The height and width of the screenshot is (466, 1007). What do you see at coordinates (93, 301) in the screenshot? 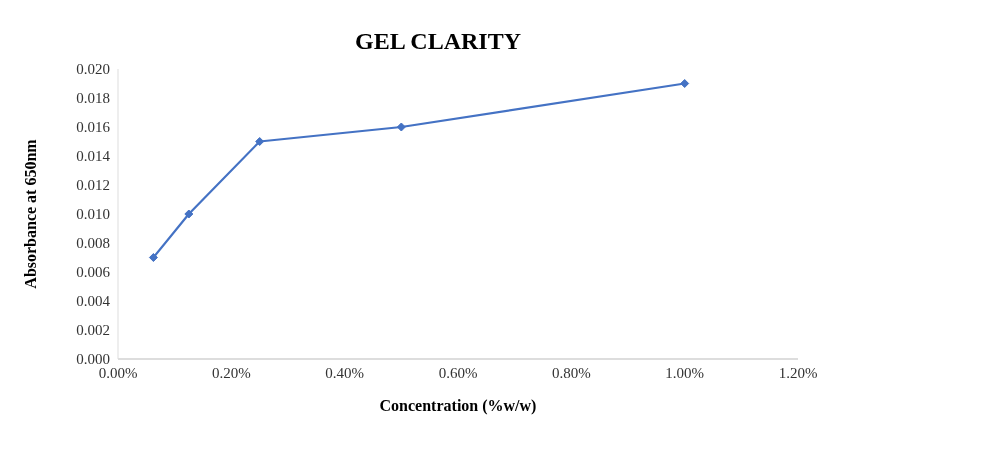
I see `y-tick-label: 0.004` at bounding box center [93, 301].